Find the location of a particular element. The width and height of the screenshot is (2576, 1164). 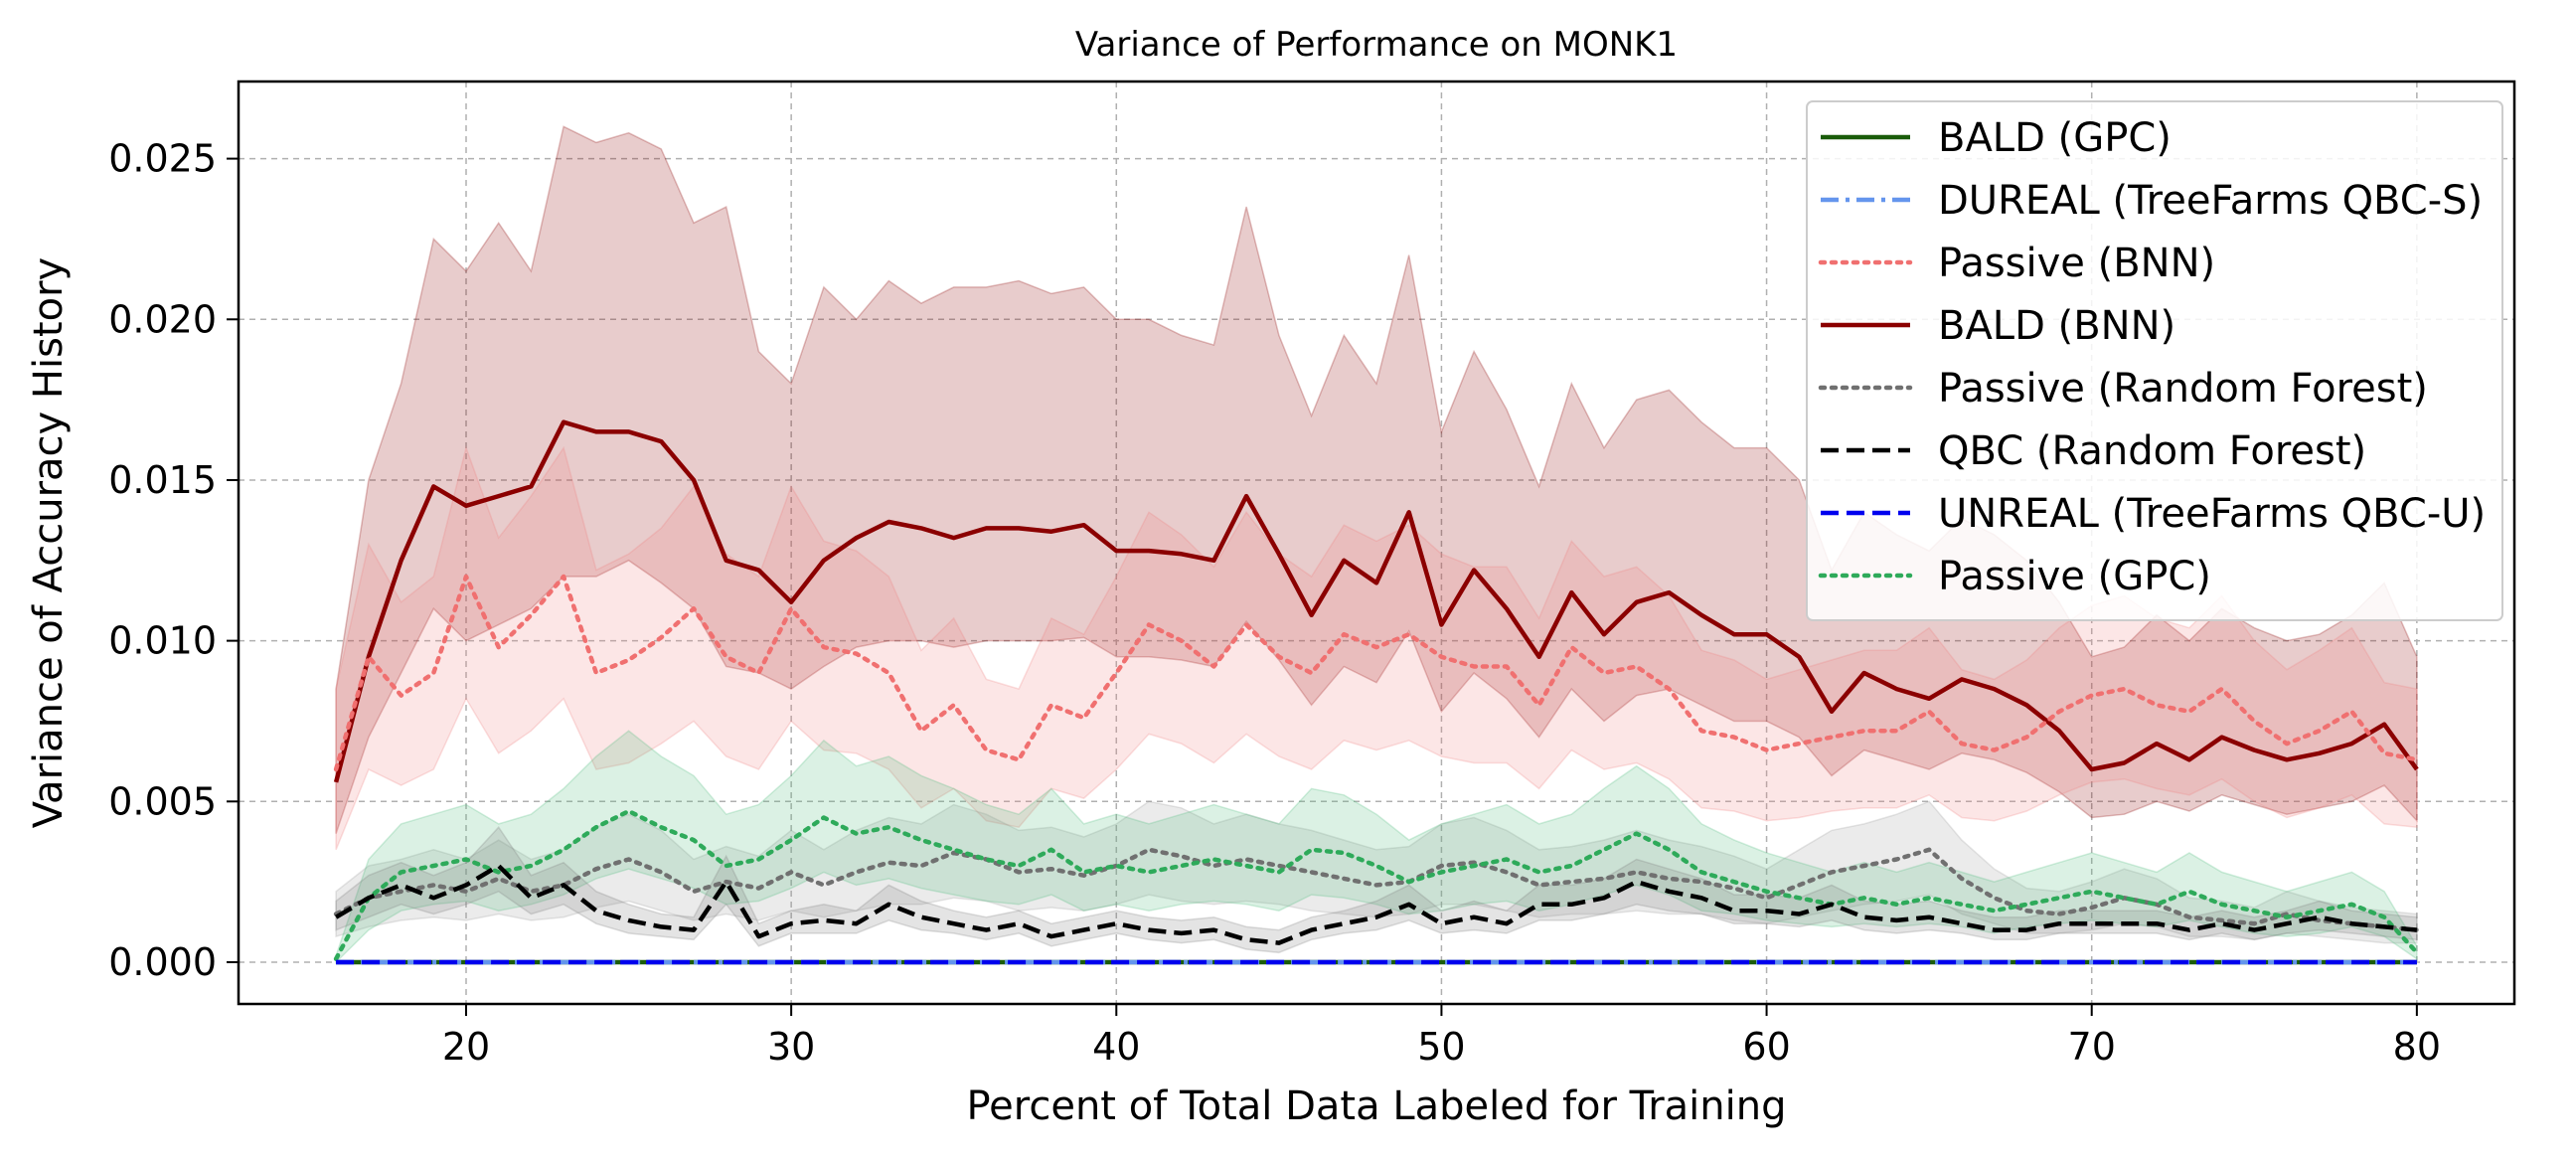

band-passive-random-forest is located at coordinates (1376, 872).